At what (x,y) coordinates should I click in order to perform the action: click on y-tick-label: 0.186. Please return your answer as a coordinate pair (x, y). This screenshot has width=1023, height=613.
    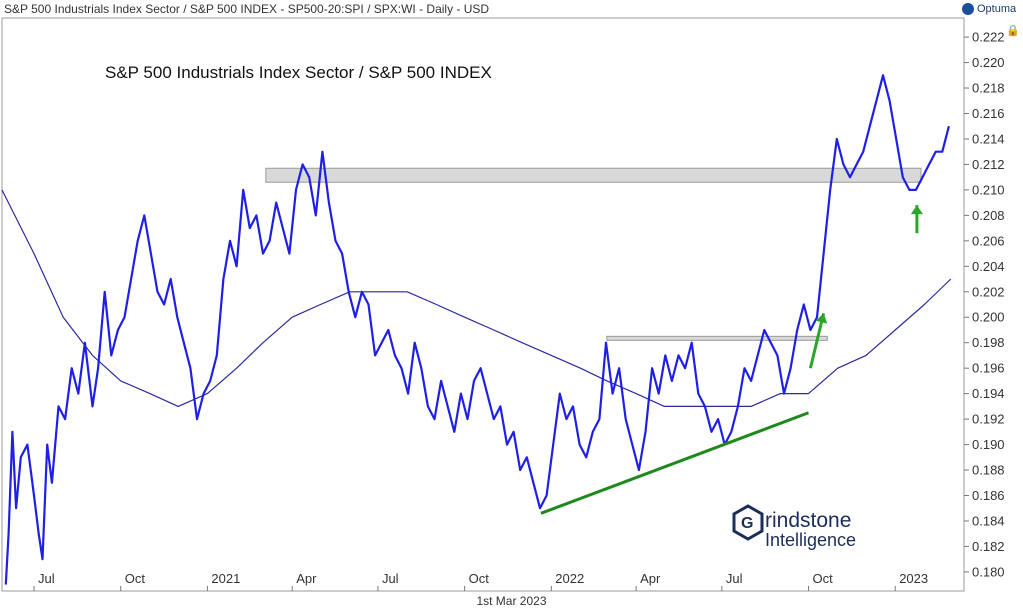
    Looking at the image, I should click on (988, 495).